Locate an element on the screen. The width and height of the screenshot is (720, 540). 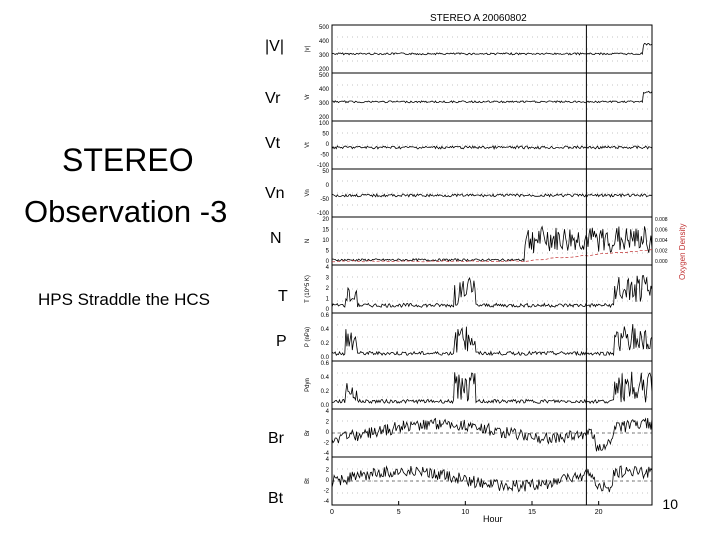
slide-subtitle: HPS Straddle the HCS is located at coordinates (124, 299).